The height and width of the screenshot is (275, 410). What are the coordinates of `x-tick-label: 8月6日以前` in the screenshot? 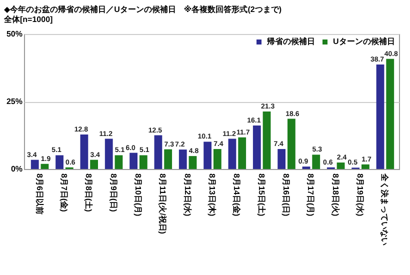 It's located at (39, 194).